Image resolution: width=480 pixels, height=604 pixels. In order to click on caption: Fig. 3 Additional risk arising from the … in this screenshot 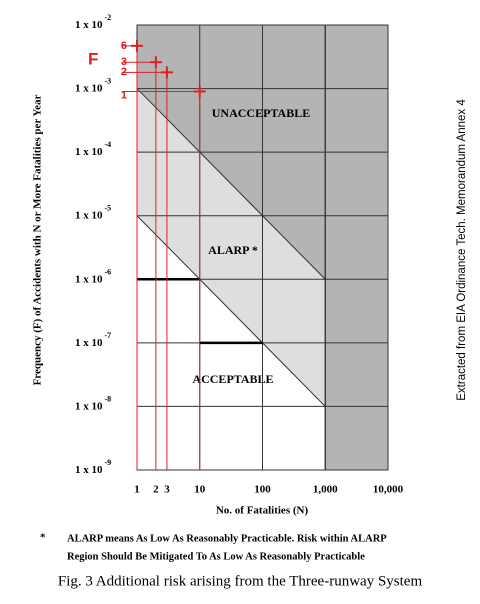, I will do `click(240, 581)`.